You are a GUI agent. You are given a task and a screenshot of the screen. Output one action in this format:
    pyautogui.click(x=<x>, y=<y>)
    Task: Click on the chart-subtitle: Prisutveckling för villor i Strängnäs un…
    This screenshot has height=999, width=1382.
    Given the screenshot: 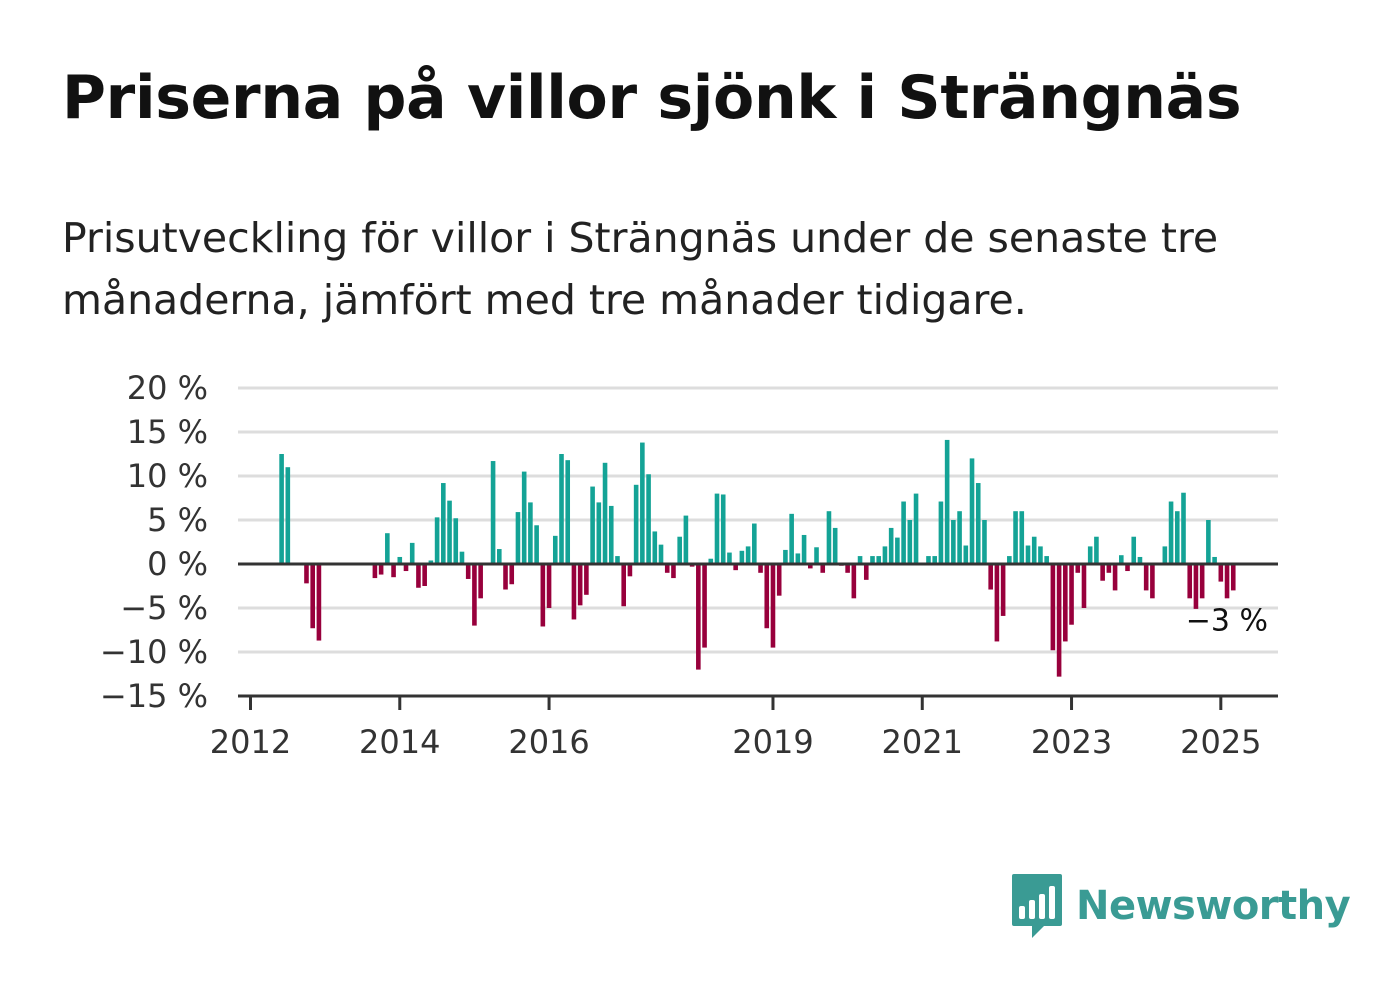 What is the action you would take?
    pyautogui.click(x=640, y=269)
    